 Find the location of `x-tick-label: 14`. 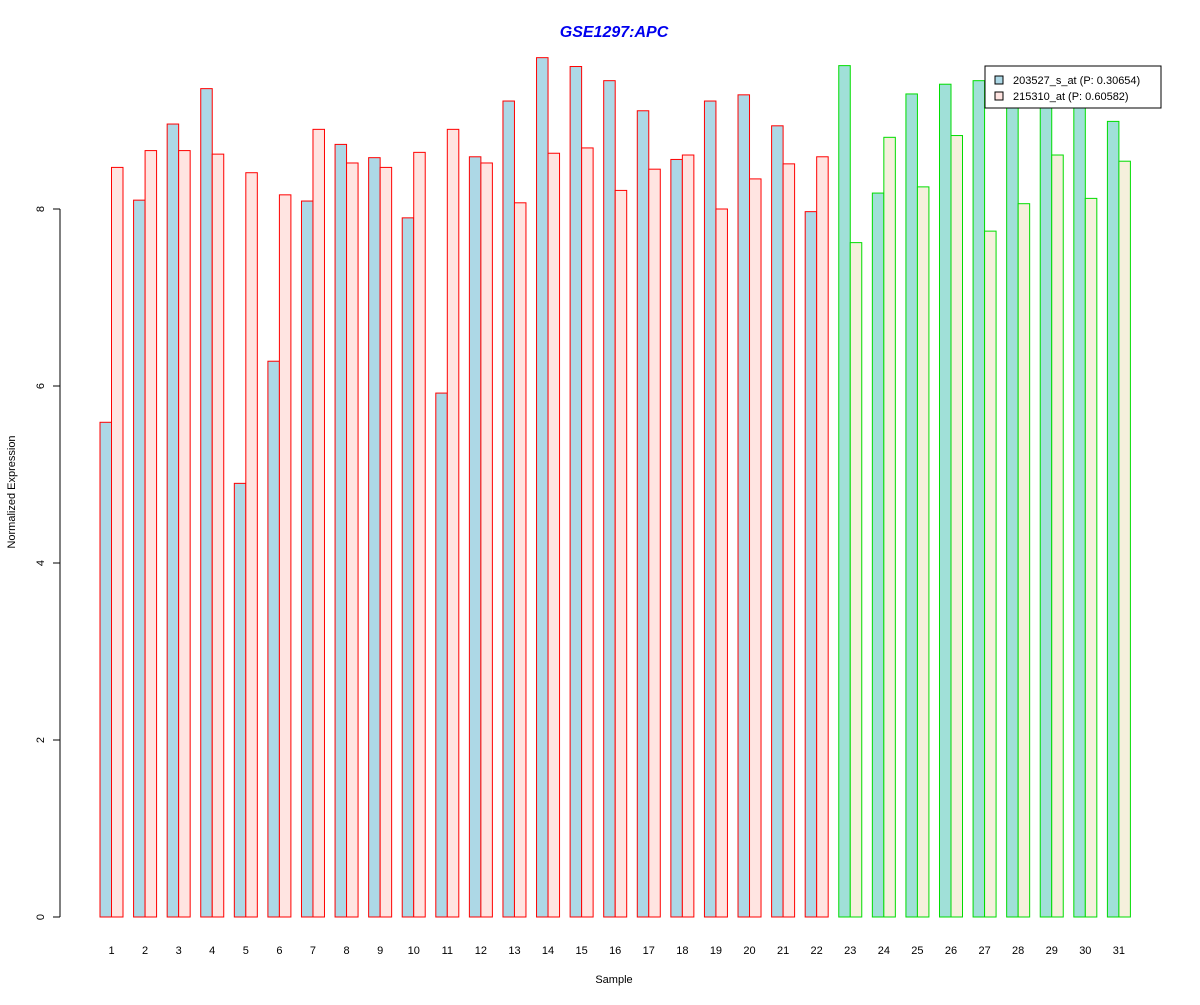

x-tick-label: 14 is located at coordinates (548, 951).